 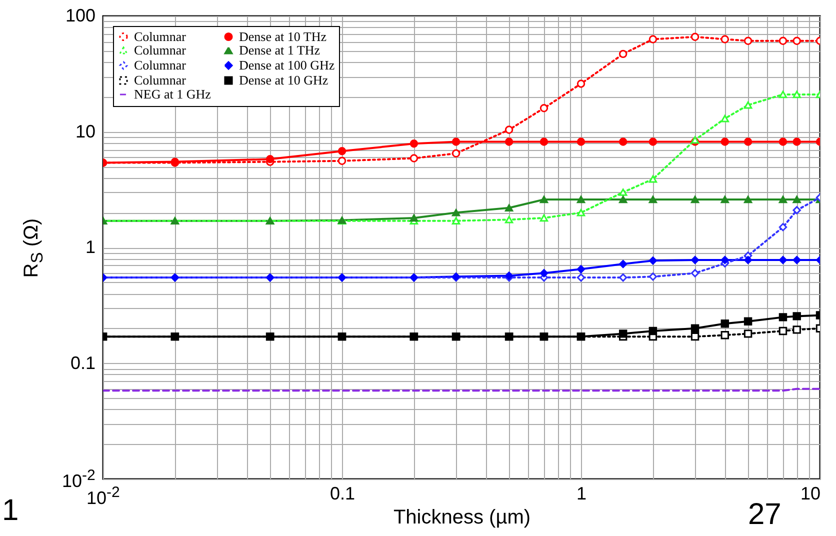 I want to click on x-tick-label: 10, so click(x=810, y=494).